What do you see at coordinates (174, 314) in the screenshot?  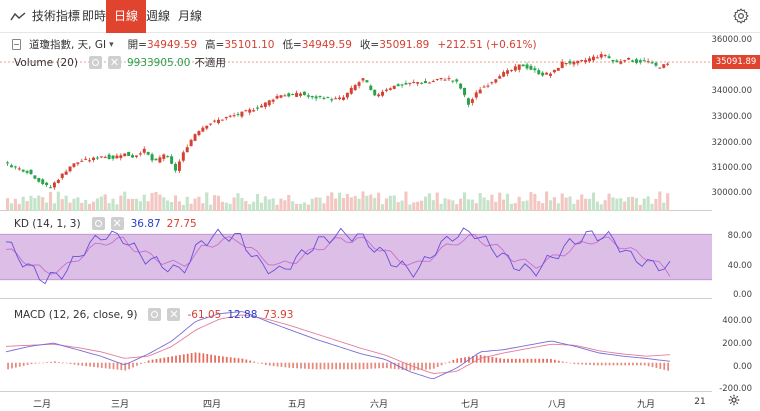 I see `macd-close-icon: ✕` at bounding box center [174, 314].